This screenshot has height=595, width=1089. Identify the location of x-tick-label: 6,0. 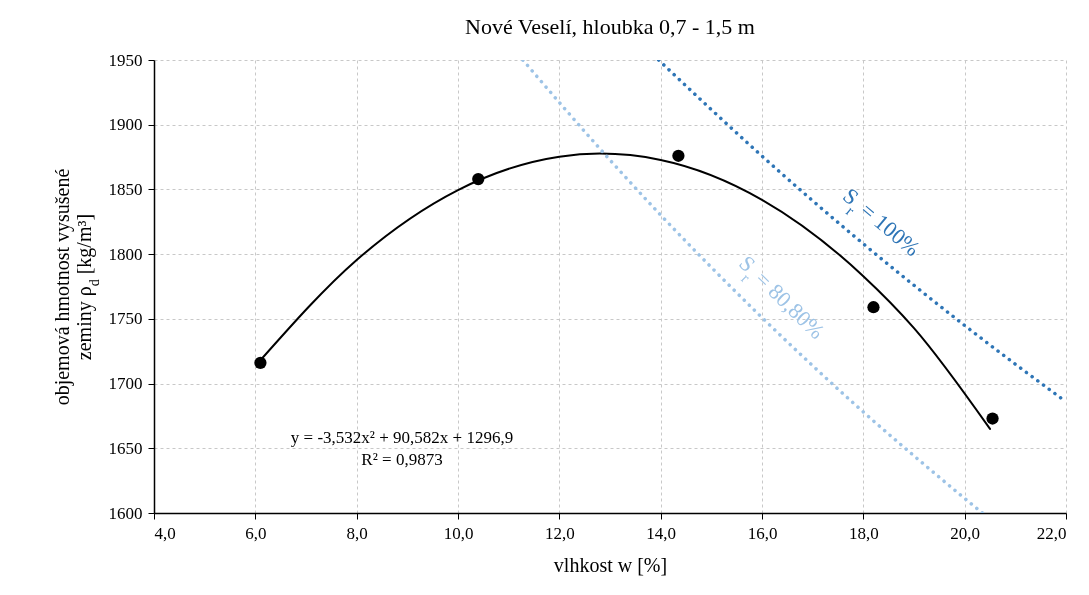
(256, 533).